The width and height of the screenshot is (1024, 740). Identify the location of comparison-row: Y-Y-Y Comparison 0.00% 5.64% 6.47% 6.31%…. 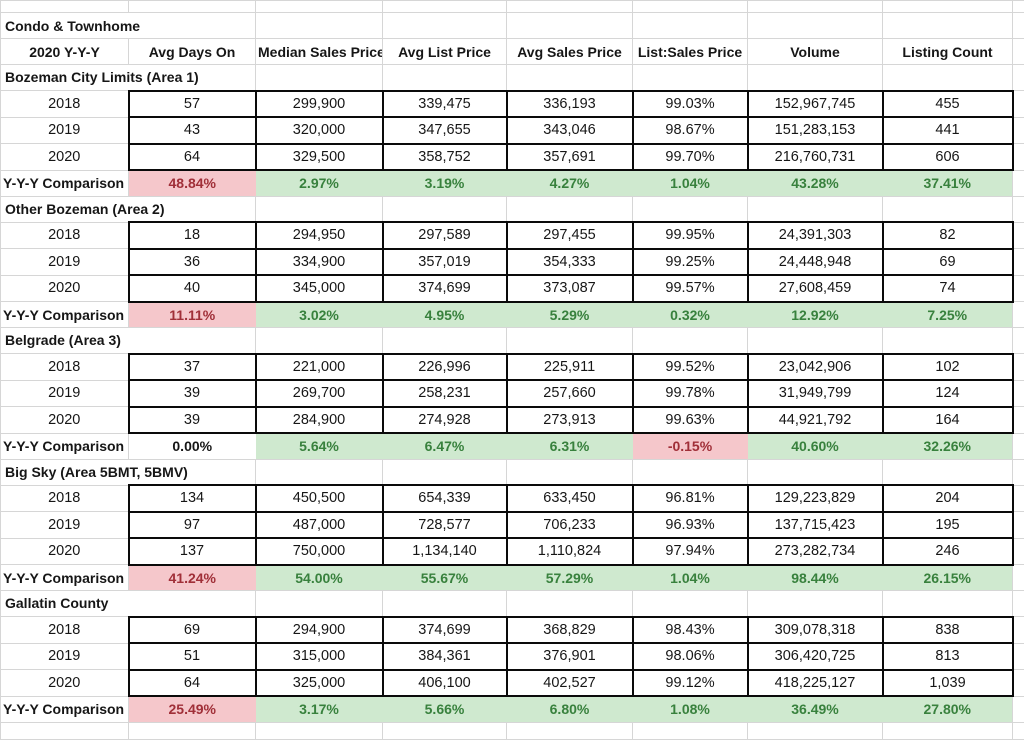
(512, 446).